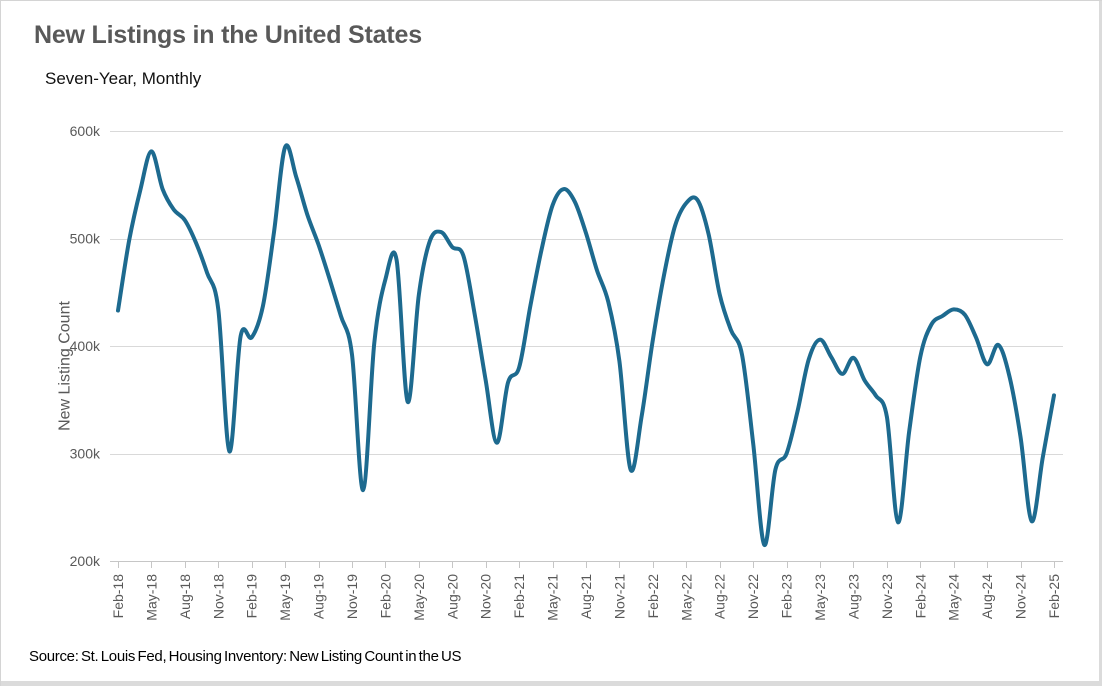  What do you see at coordinates (185, 596) in the screenshot?
I see `x-axis-tick-label: Aug-18` at bounding box center [185, 596].